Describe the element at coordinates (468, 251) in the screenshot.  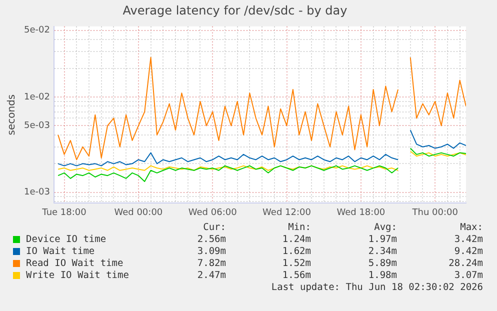
I see `text: 9.42m` at that location.